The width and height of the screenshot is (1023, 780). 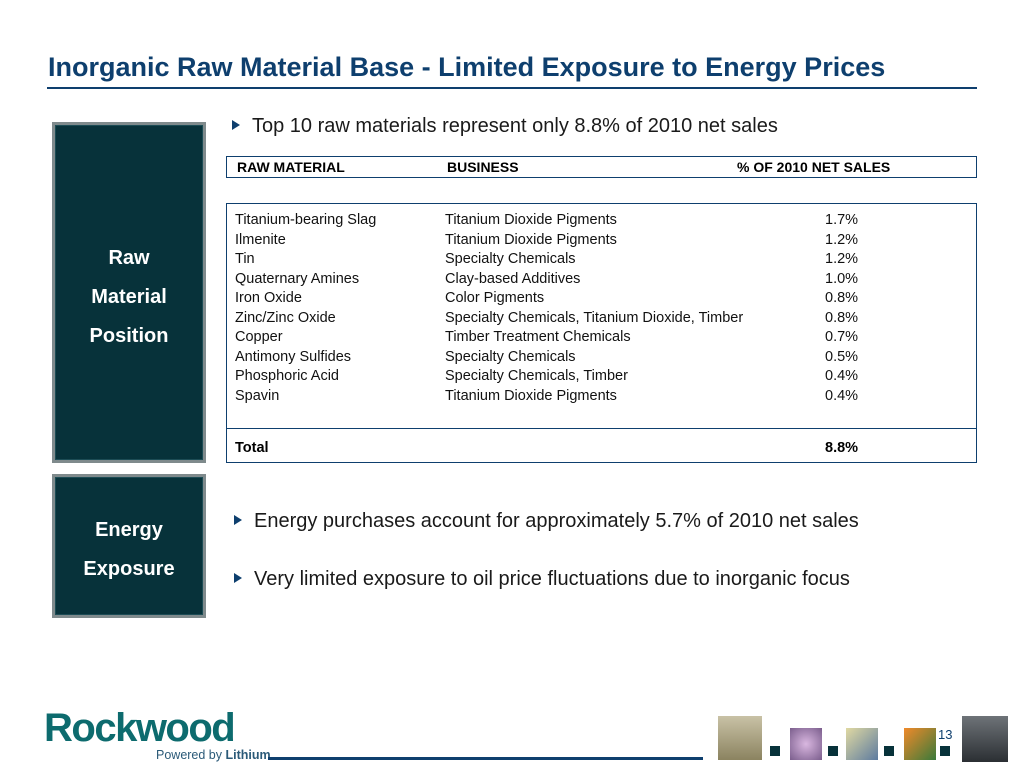 I want to click on raw-material-position-panel: Raw Material Position, so click(x=129, y=292).